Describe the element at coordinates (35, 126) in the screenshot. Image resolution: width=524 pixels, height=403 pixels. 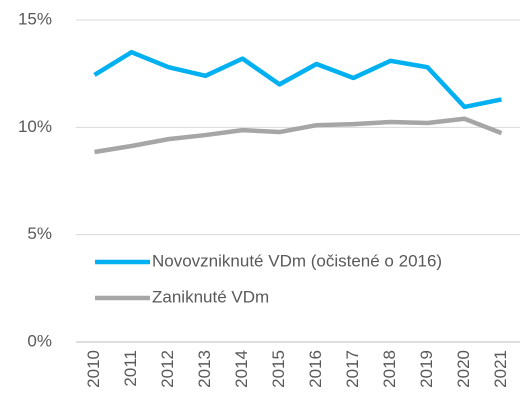
I see `y-tick-label: 10%` at that location.